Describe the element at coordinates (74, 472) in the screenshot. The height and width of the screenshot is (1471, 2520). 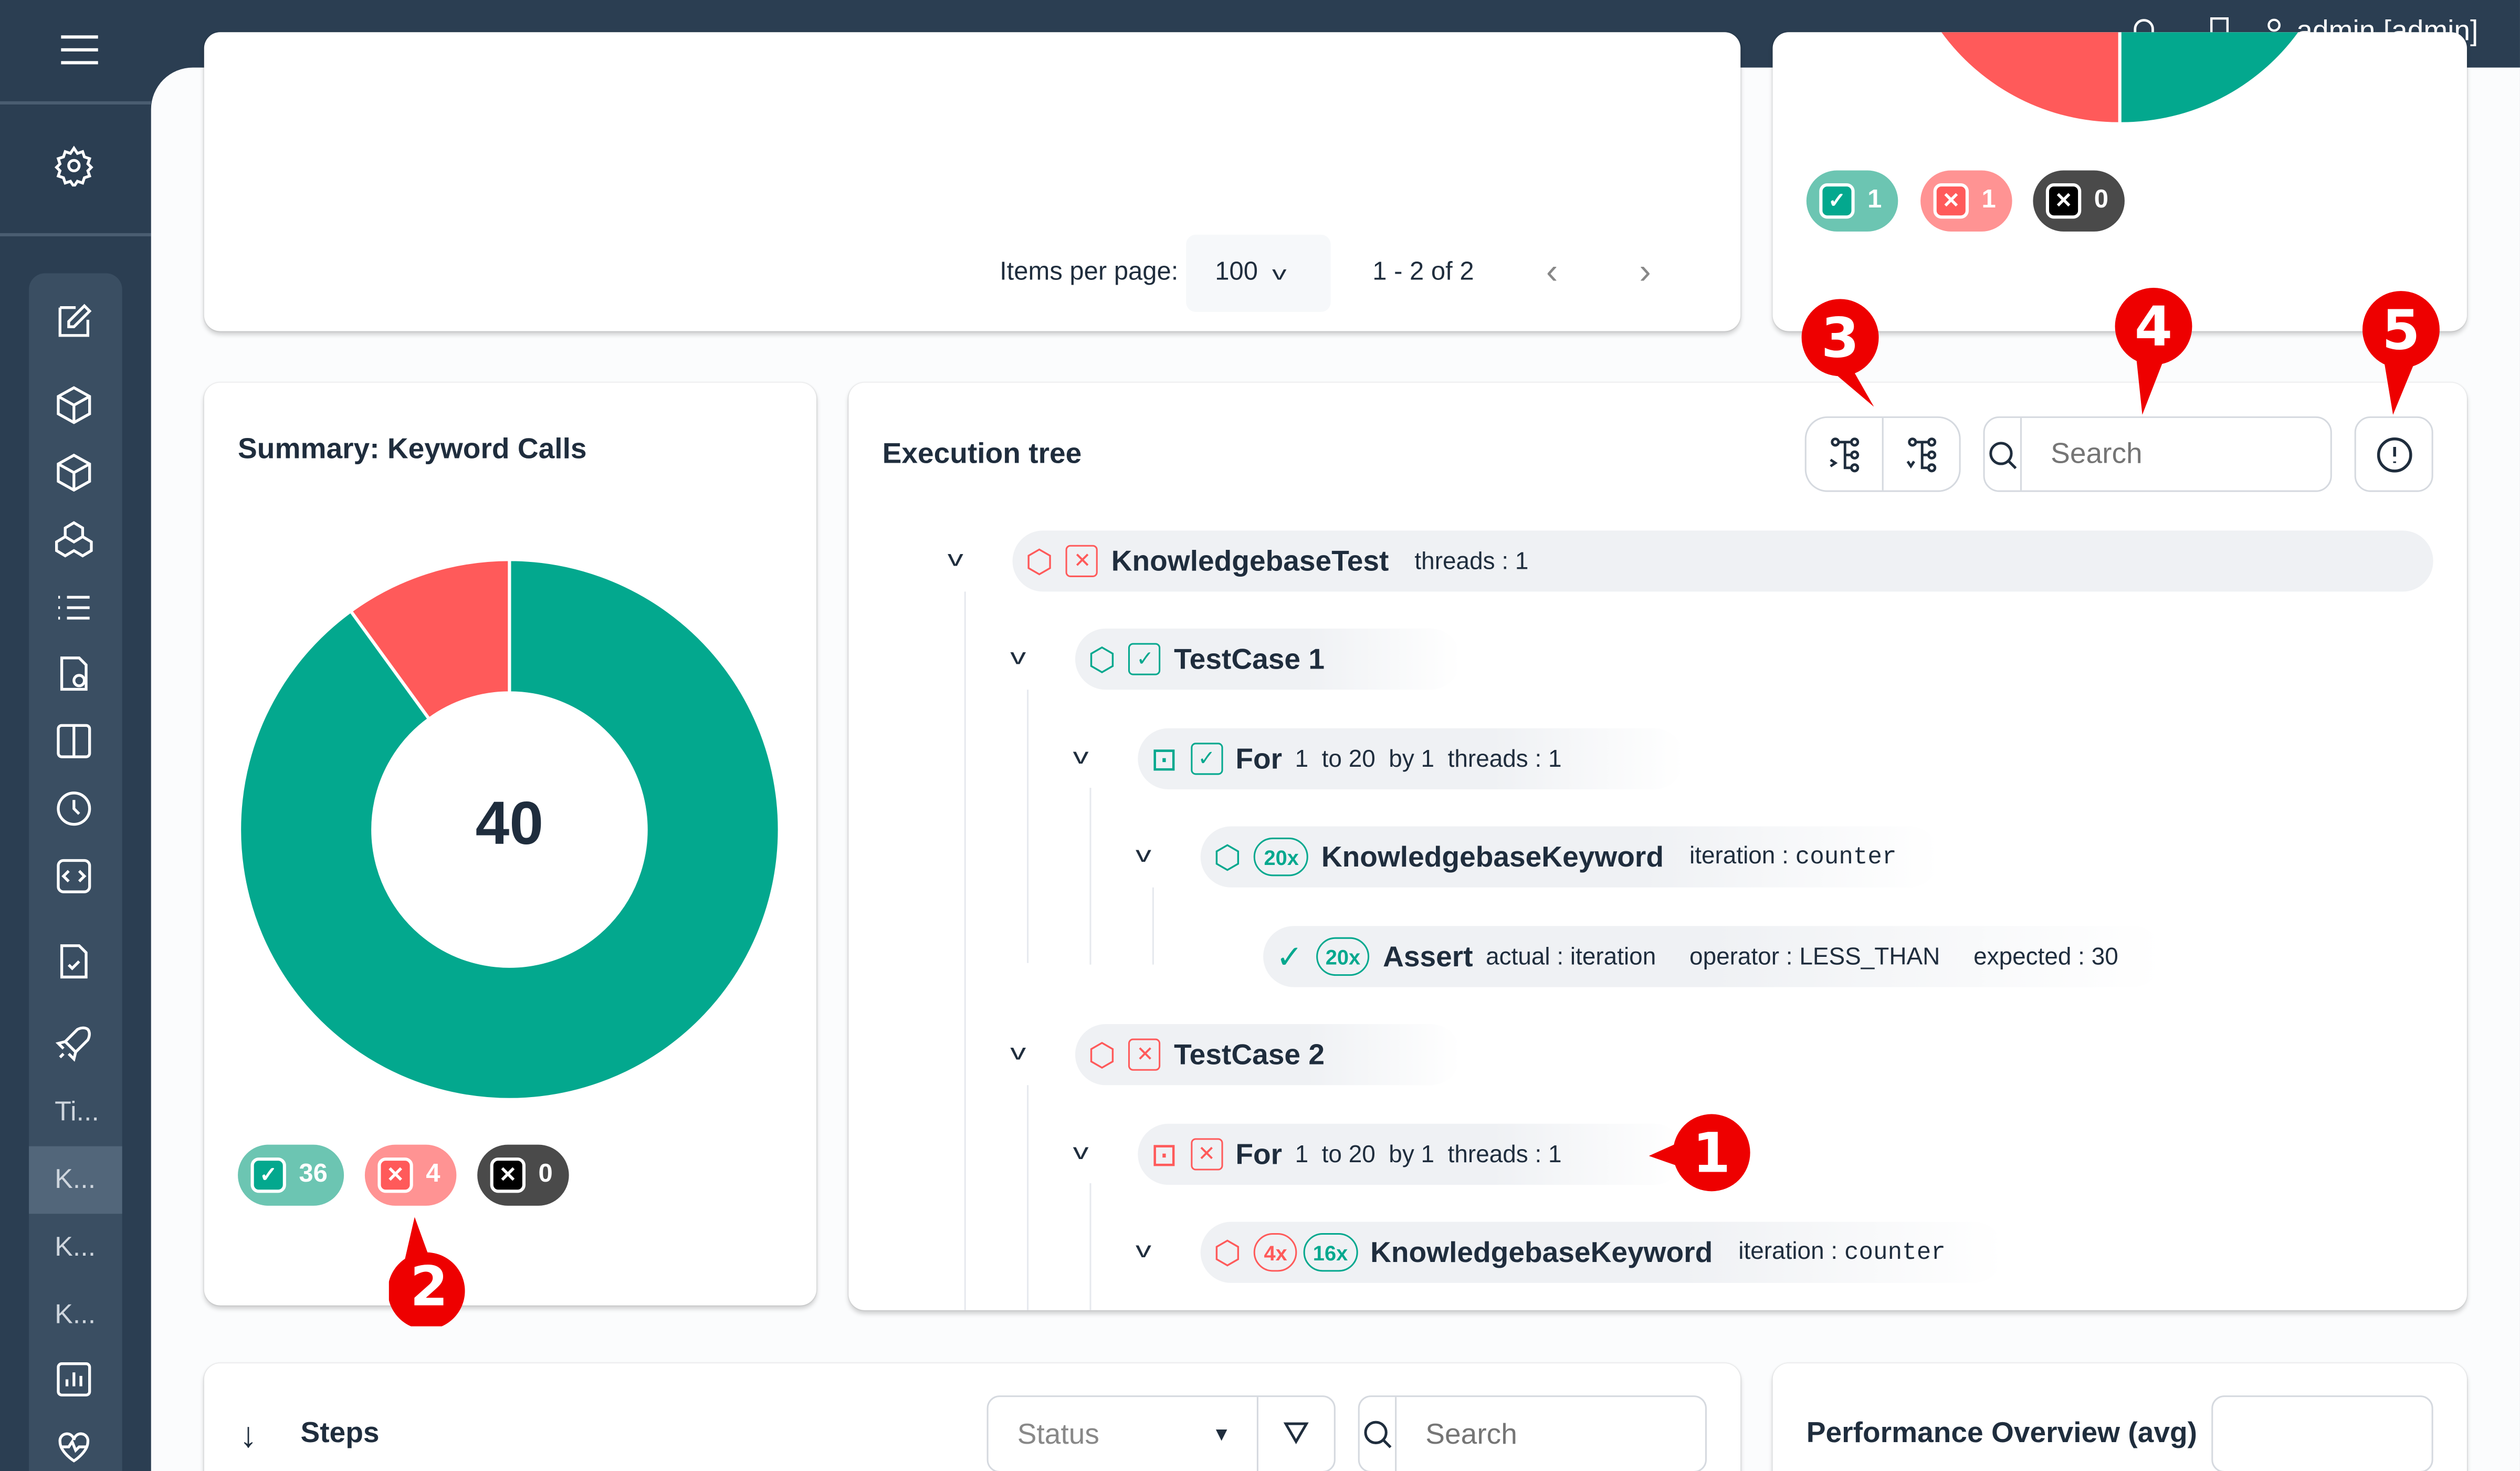
I see `cube-outline-icon` at that location.